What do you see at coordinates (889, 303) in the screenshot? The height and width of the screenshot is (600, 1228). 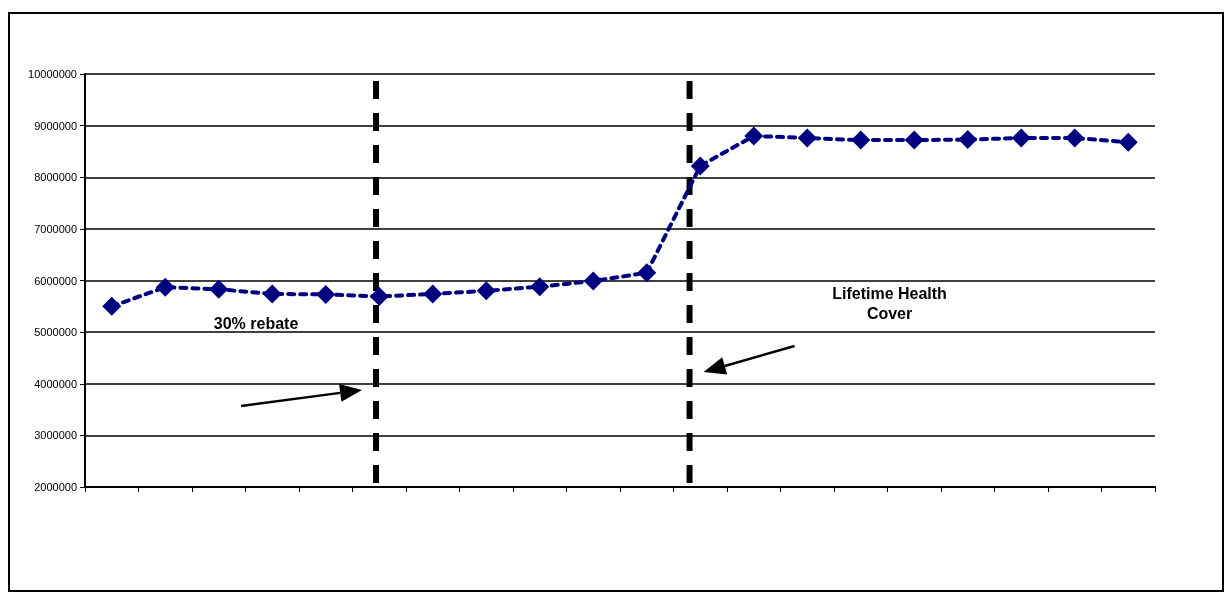 I see `annotation: Lifetime Health Cover` at bounding box center [889, 303].